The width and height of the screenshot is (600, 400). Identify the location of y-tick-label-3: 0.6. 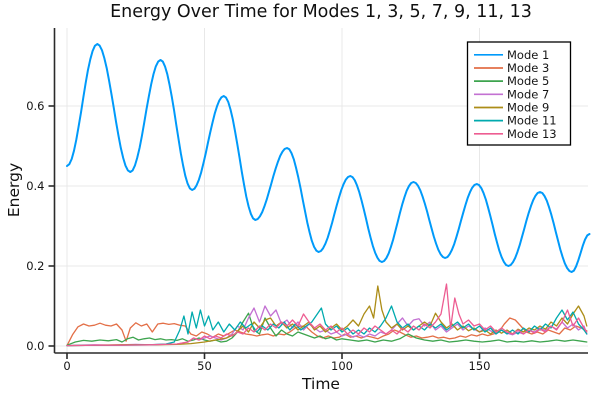
(35, 106).